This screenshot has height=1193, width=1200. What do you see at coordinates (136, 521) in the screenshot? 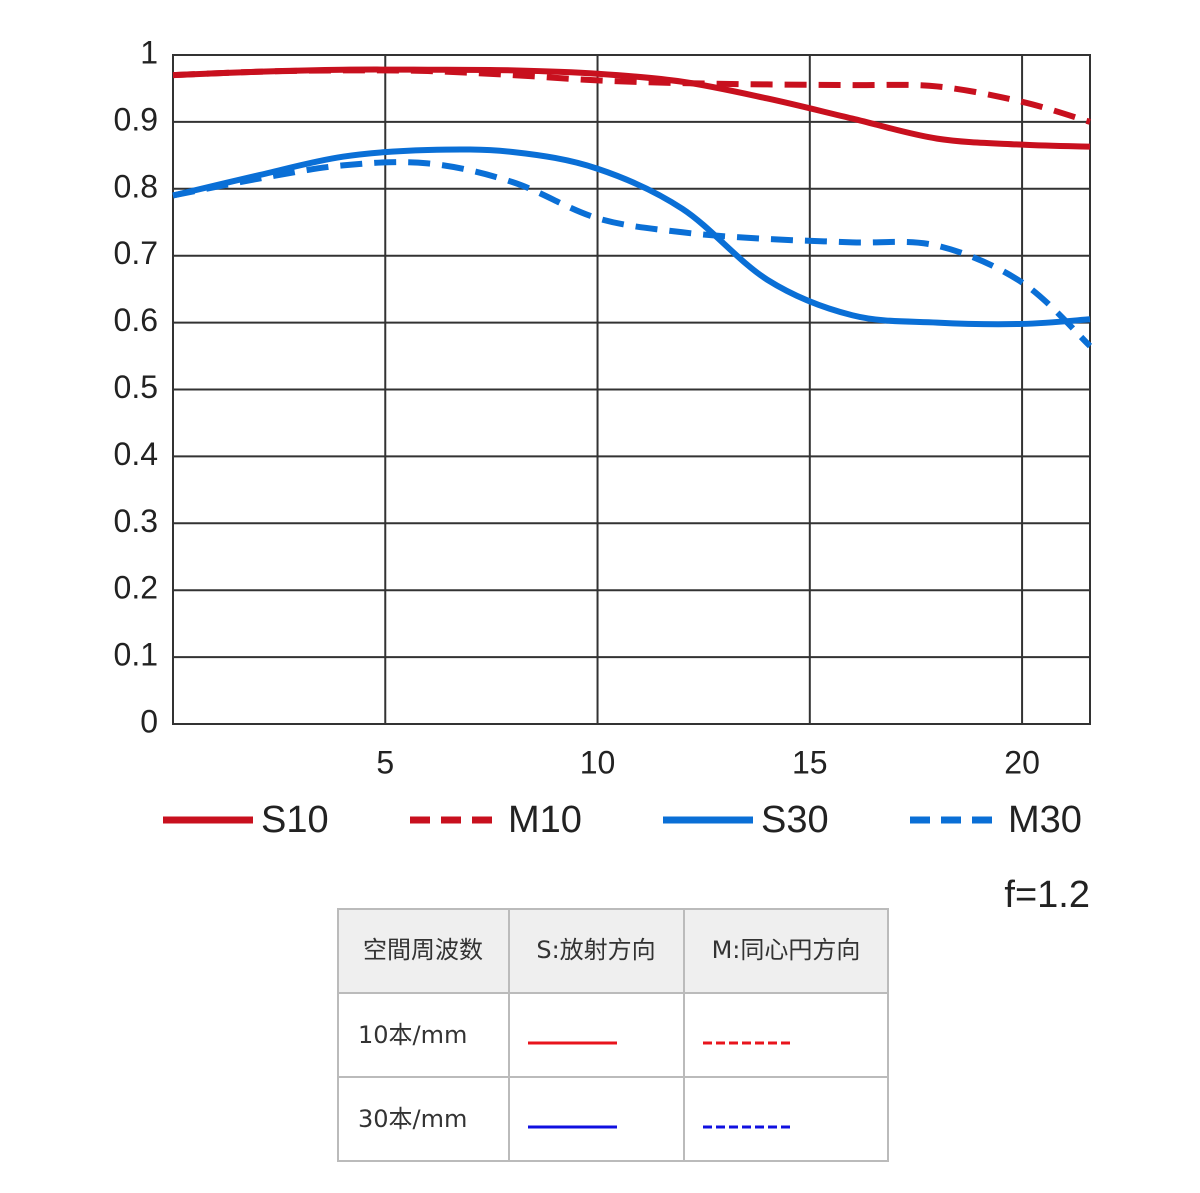
I see `y-tick-label: 0.3` at bounding box center [136, 521].